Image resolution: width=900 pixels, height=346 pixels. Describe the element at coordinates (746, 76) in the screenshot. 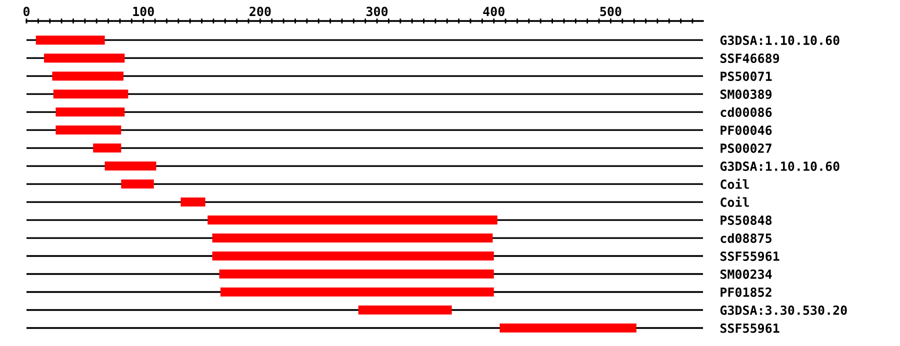

I see `y-tick-label: PS50071` at that location.